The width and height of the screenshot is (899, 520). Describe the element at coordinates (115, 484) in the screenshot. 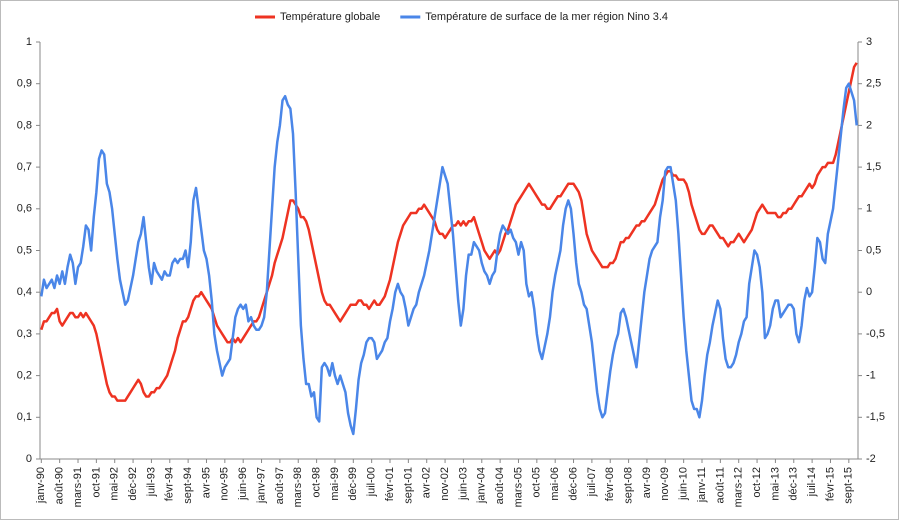

I see `x-tick-label: mai-92` at that location.